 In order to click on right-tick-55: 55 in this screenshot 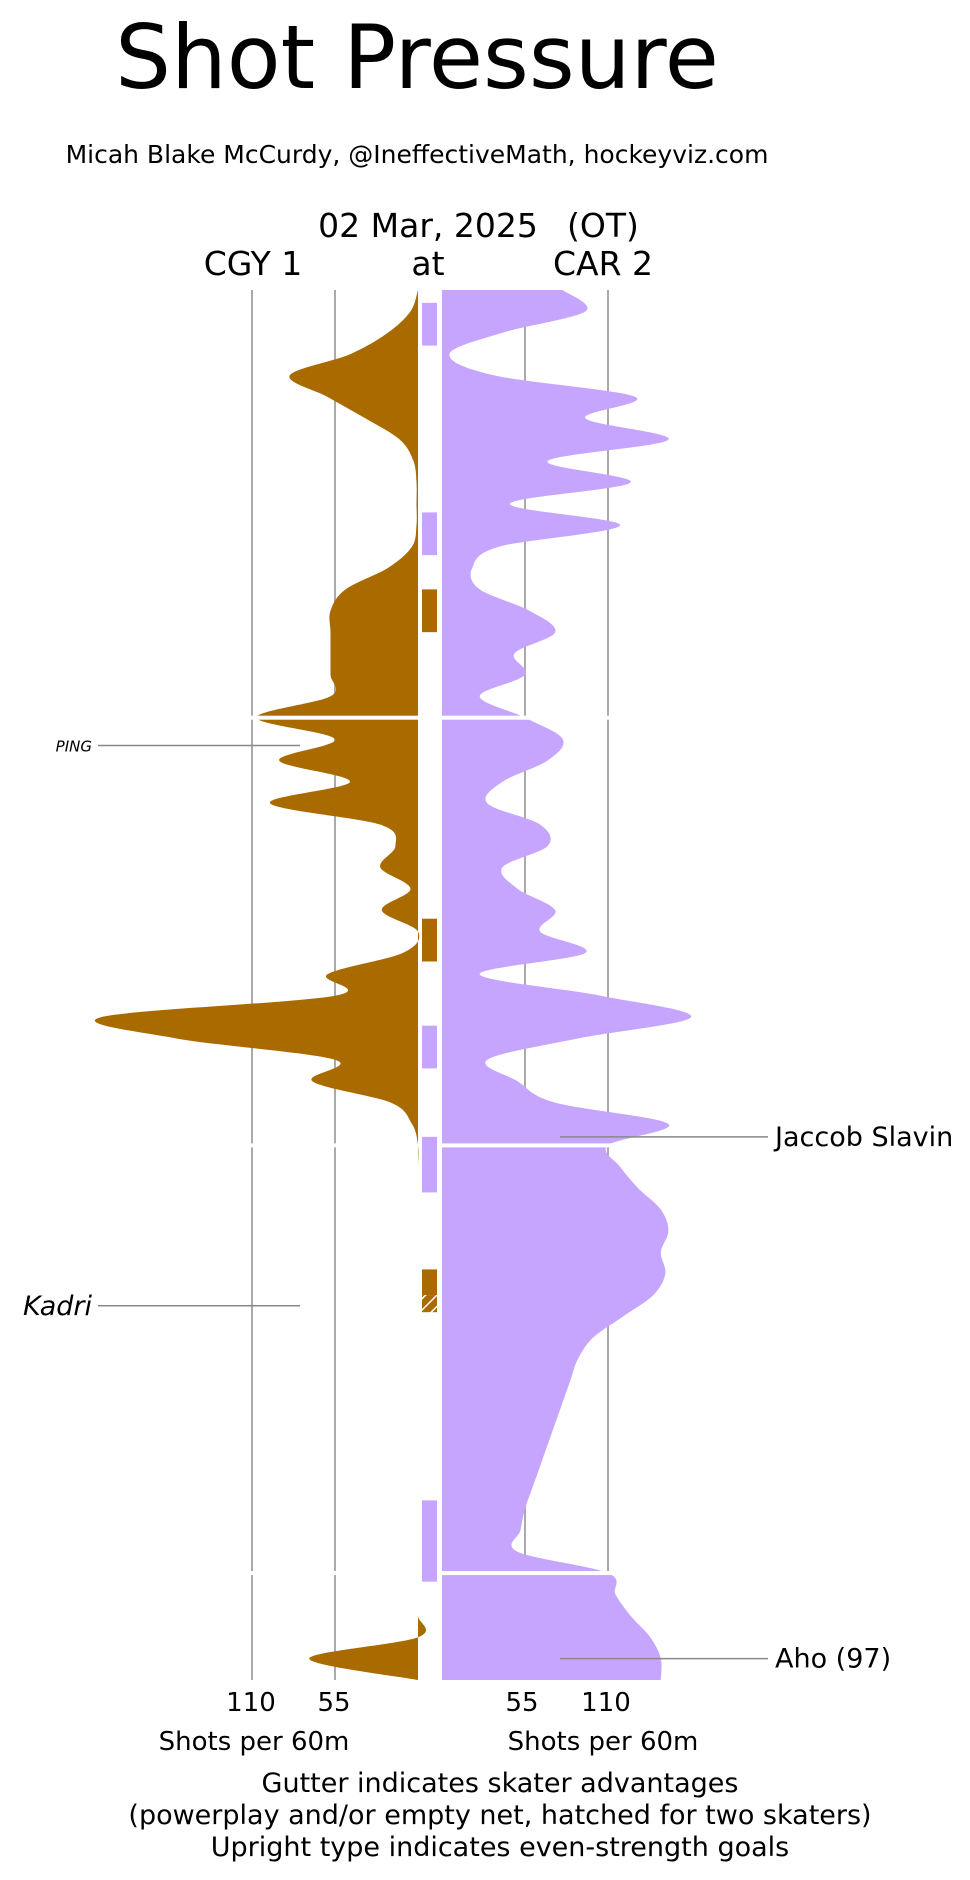, I will do `click(521, 1703)`.